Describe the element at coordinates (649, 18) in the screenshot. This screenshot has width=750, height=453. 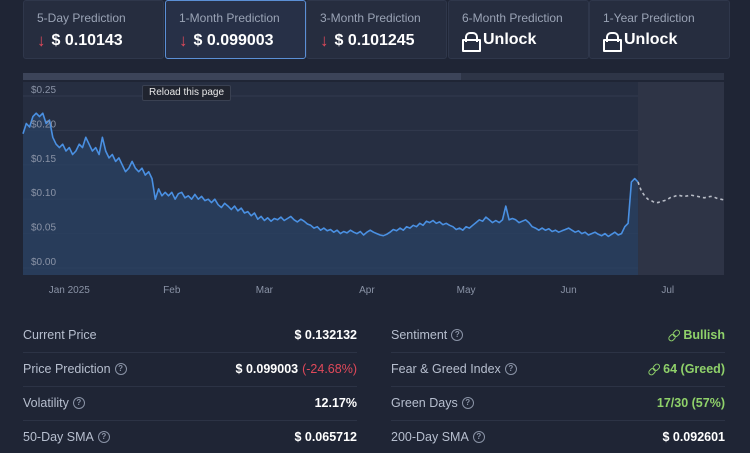
I see `card-label: 1-Year Prediction` at that location.